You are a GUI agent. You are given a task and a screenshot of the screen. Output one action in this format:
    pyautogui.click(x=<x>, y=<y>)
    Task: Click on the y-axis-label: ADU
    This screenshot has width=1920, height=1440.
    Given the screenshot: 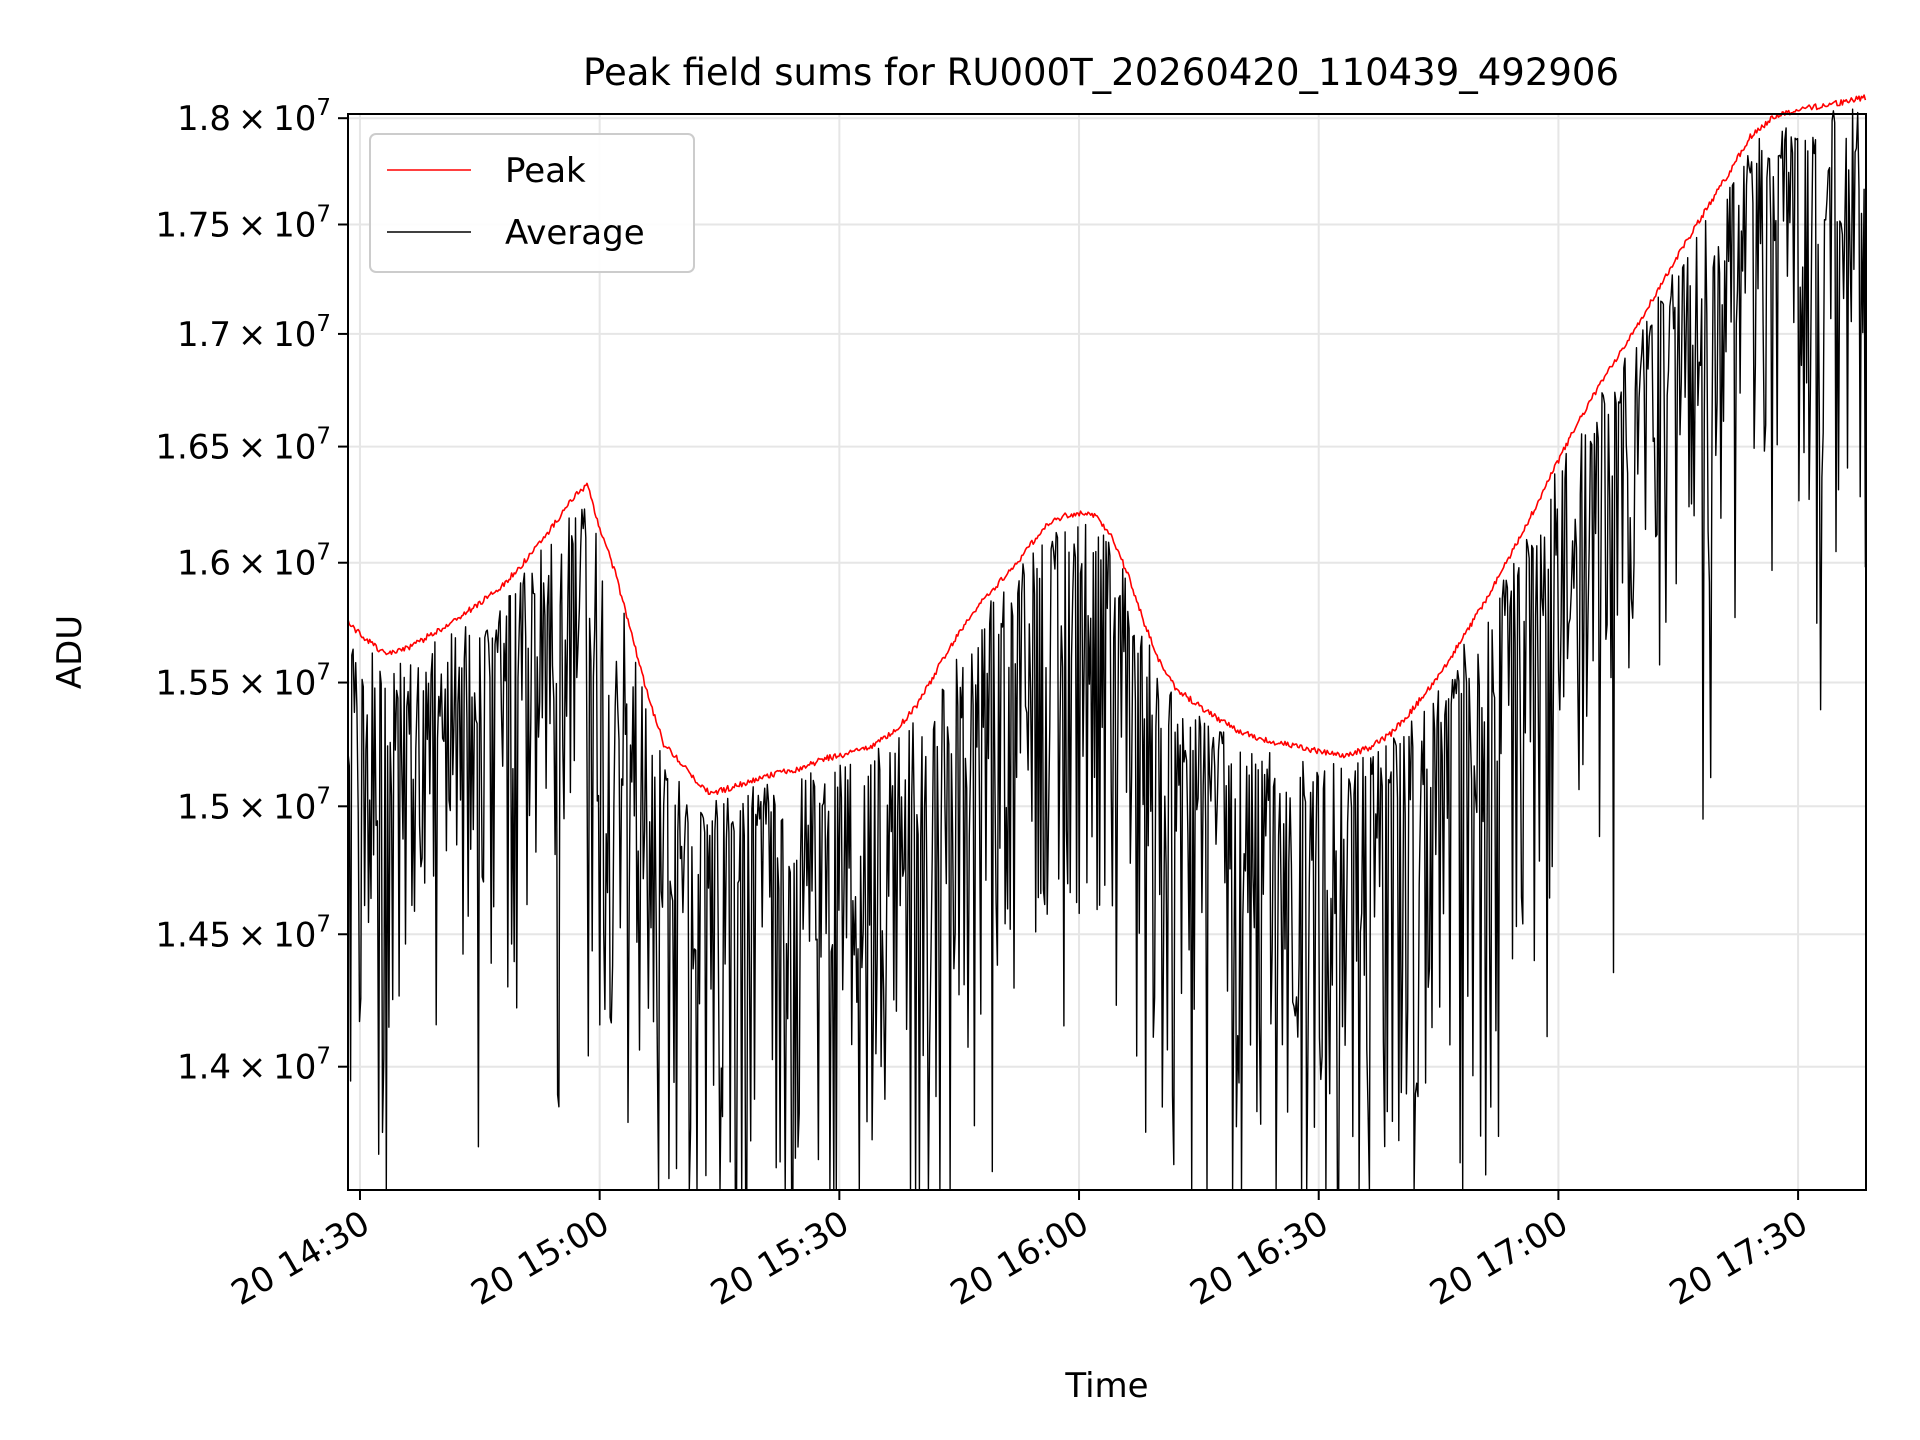 What is the action you would take?
    pyautogui.click(x=70, y=652)
    